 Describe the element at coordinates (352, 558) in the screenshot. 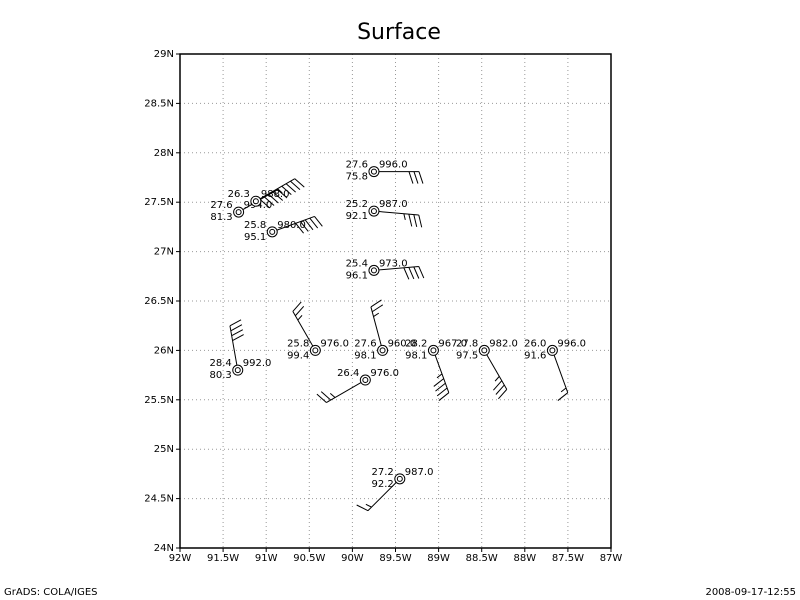

I see `x-tick-label: 90W` at that location.